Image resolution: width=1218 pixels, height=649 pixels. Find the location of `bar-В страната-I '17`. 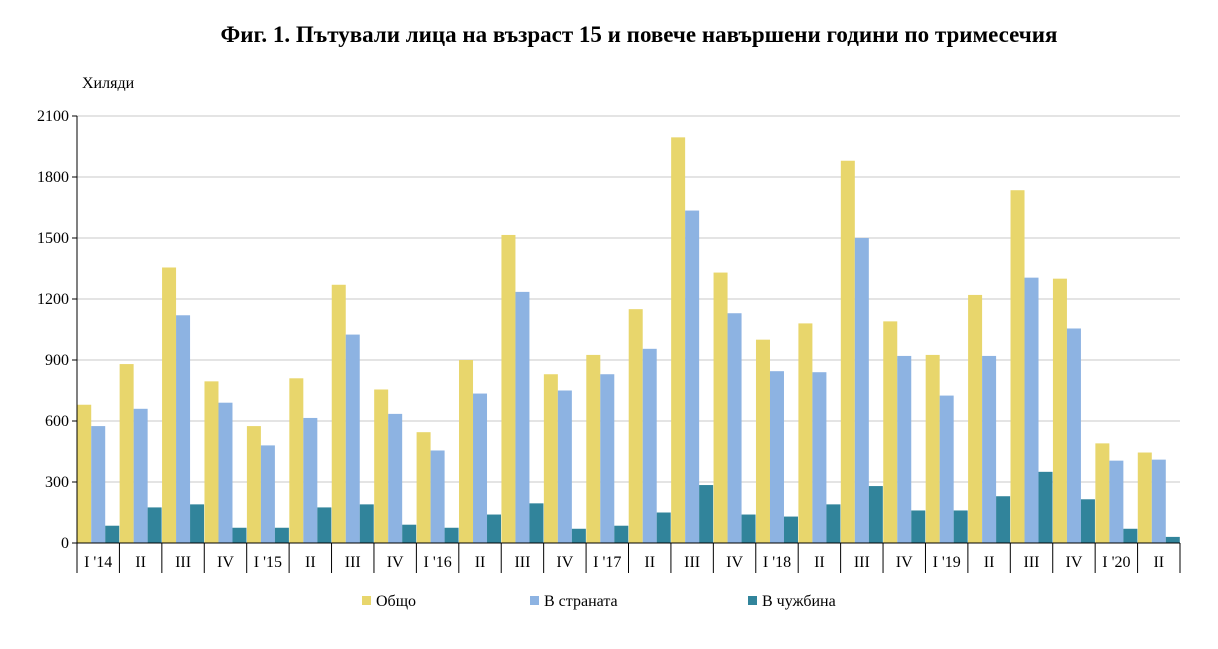

bar-В страната-I '17 is located at coordinates (607, 458).